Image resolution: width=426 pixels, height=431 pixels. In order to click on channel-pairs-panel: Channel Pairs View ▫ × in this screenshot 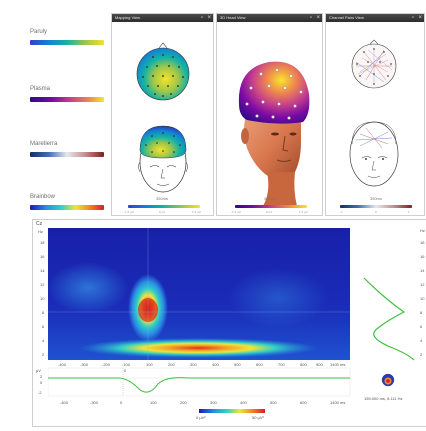, I will do `click(375, 114)`.